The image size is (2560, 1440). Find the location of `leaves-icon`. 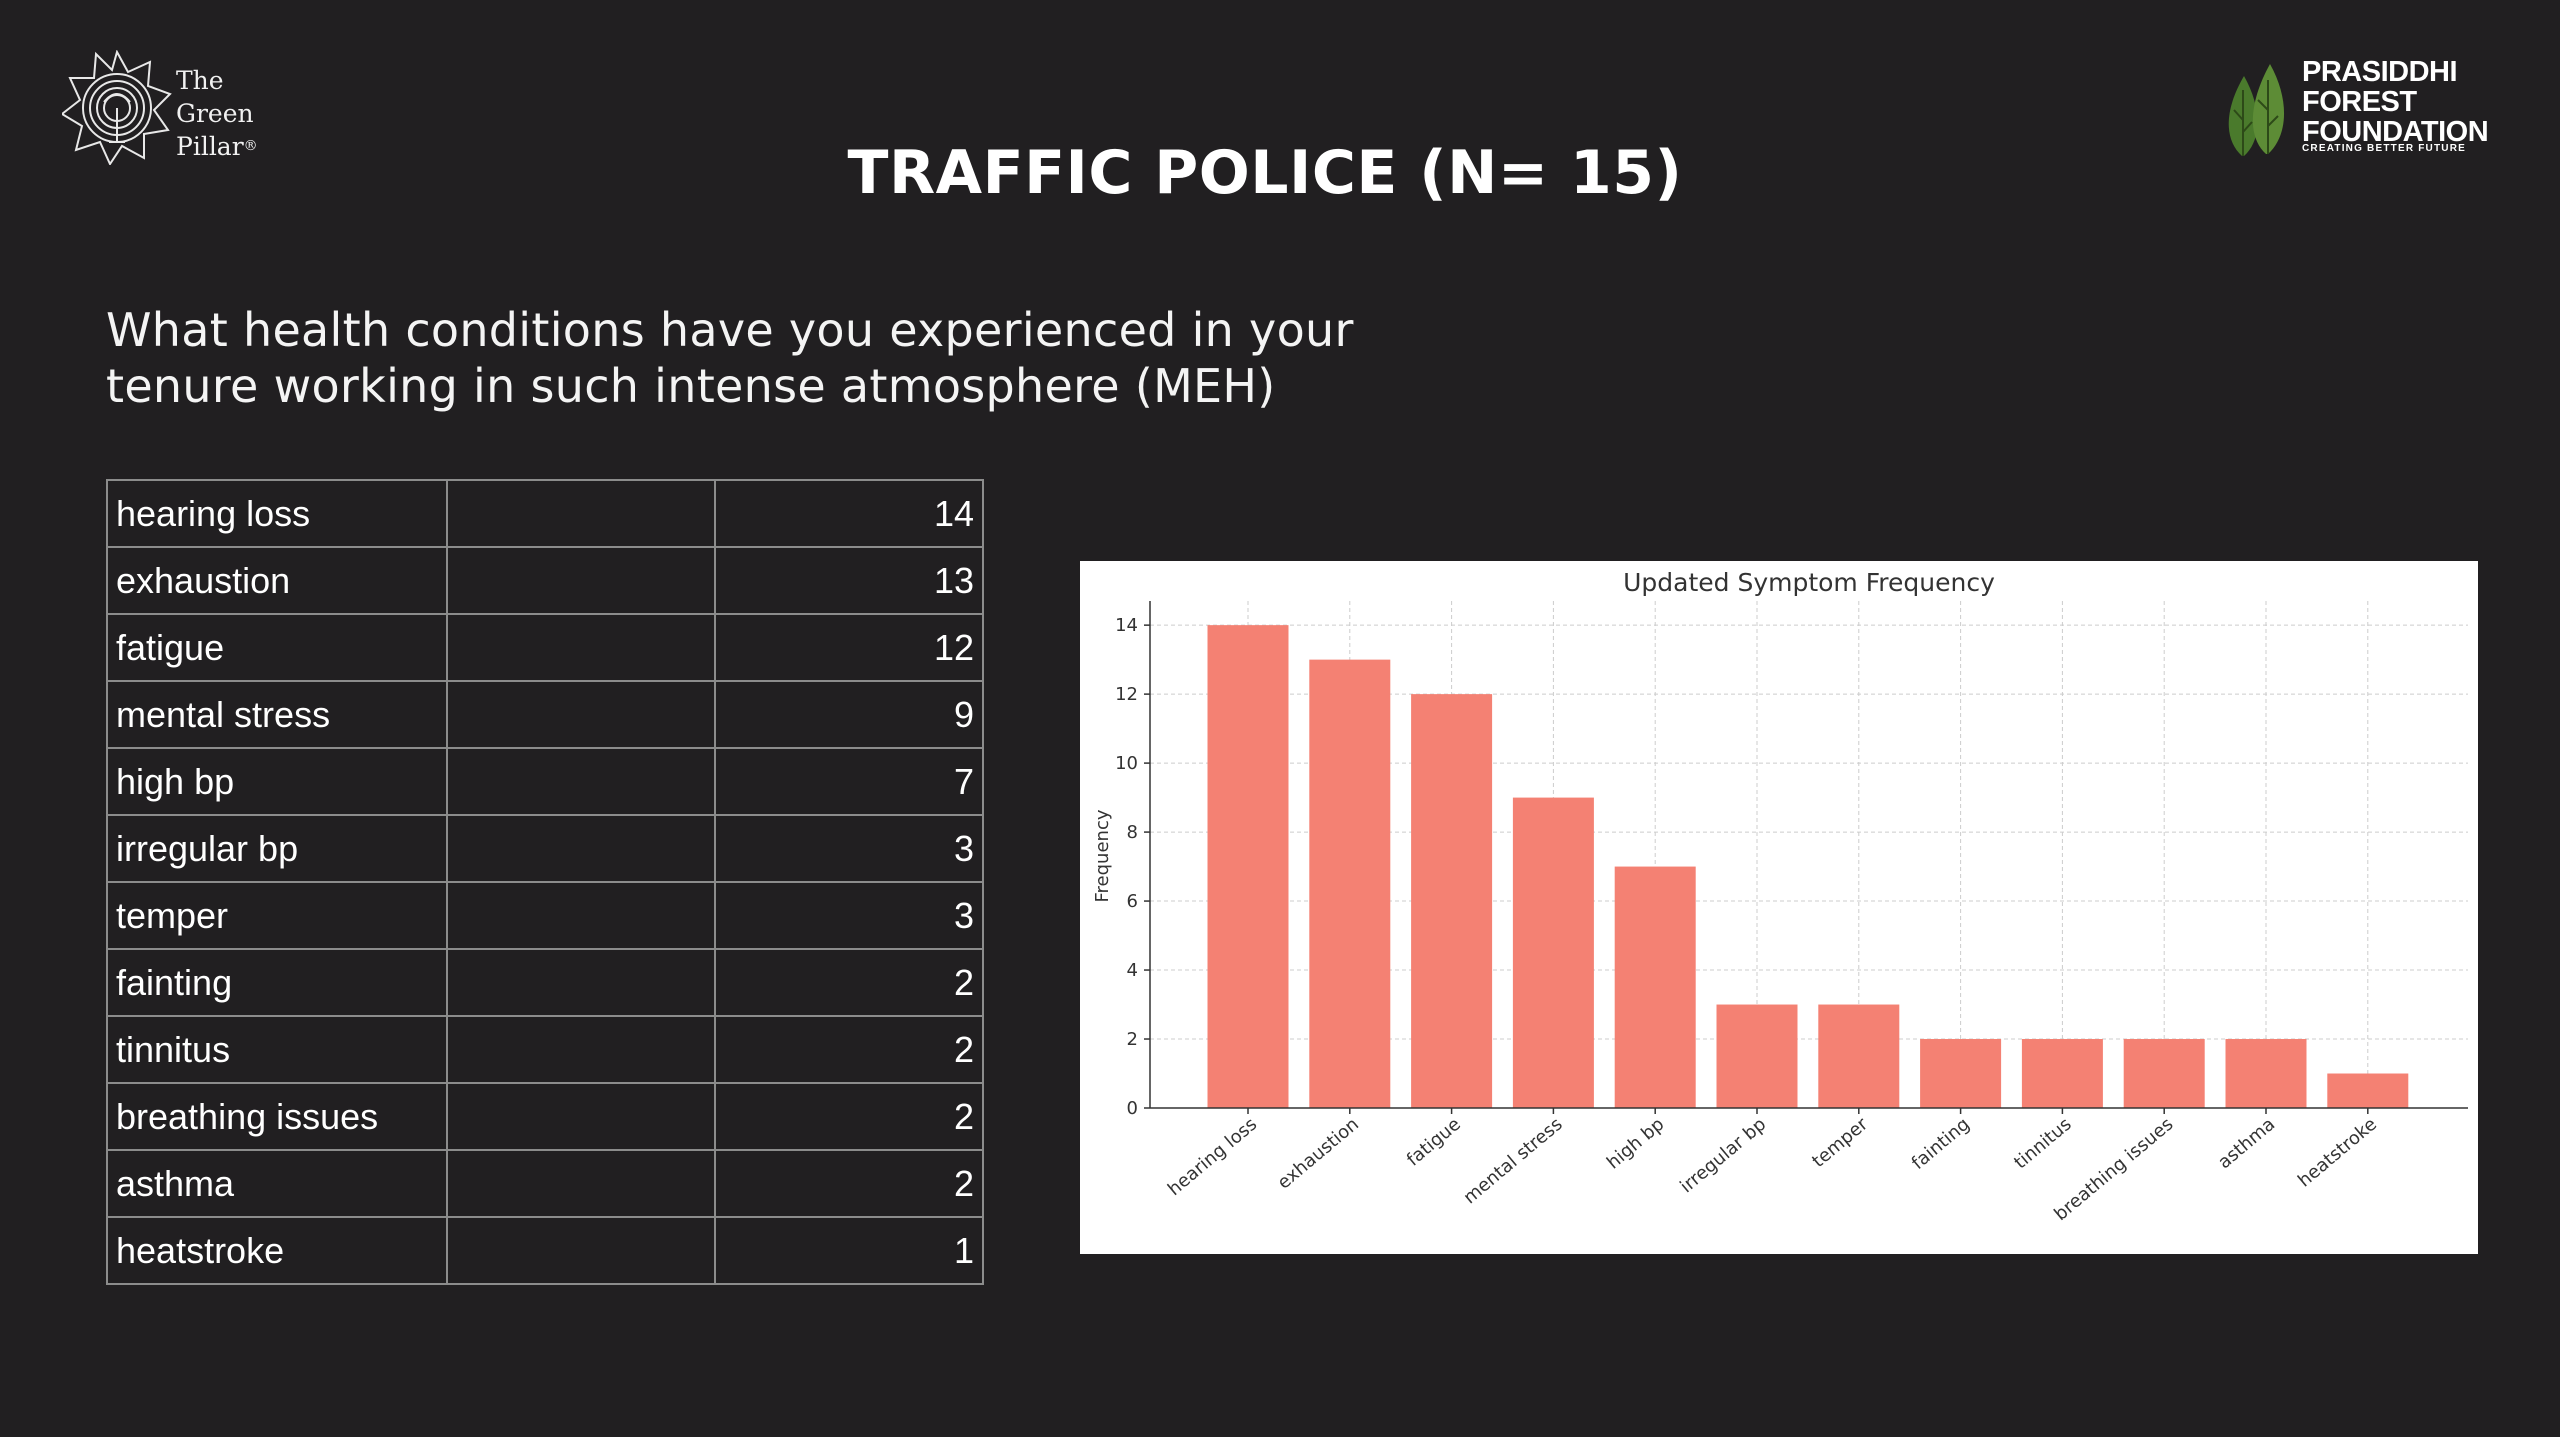

leaves-icon is located at coordinates (2256, 110).